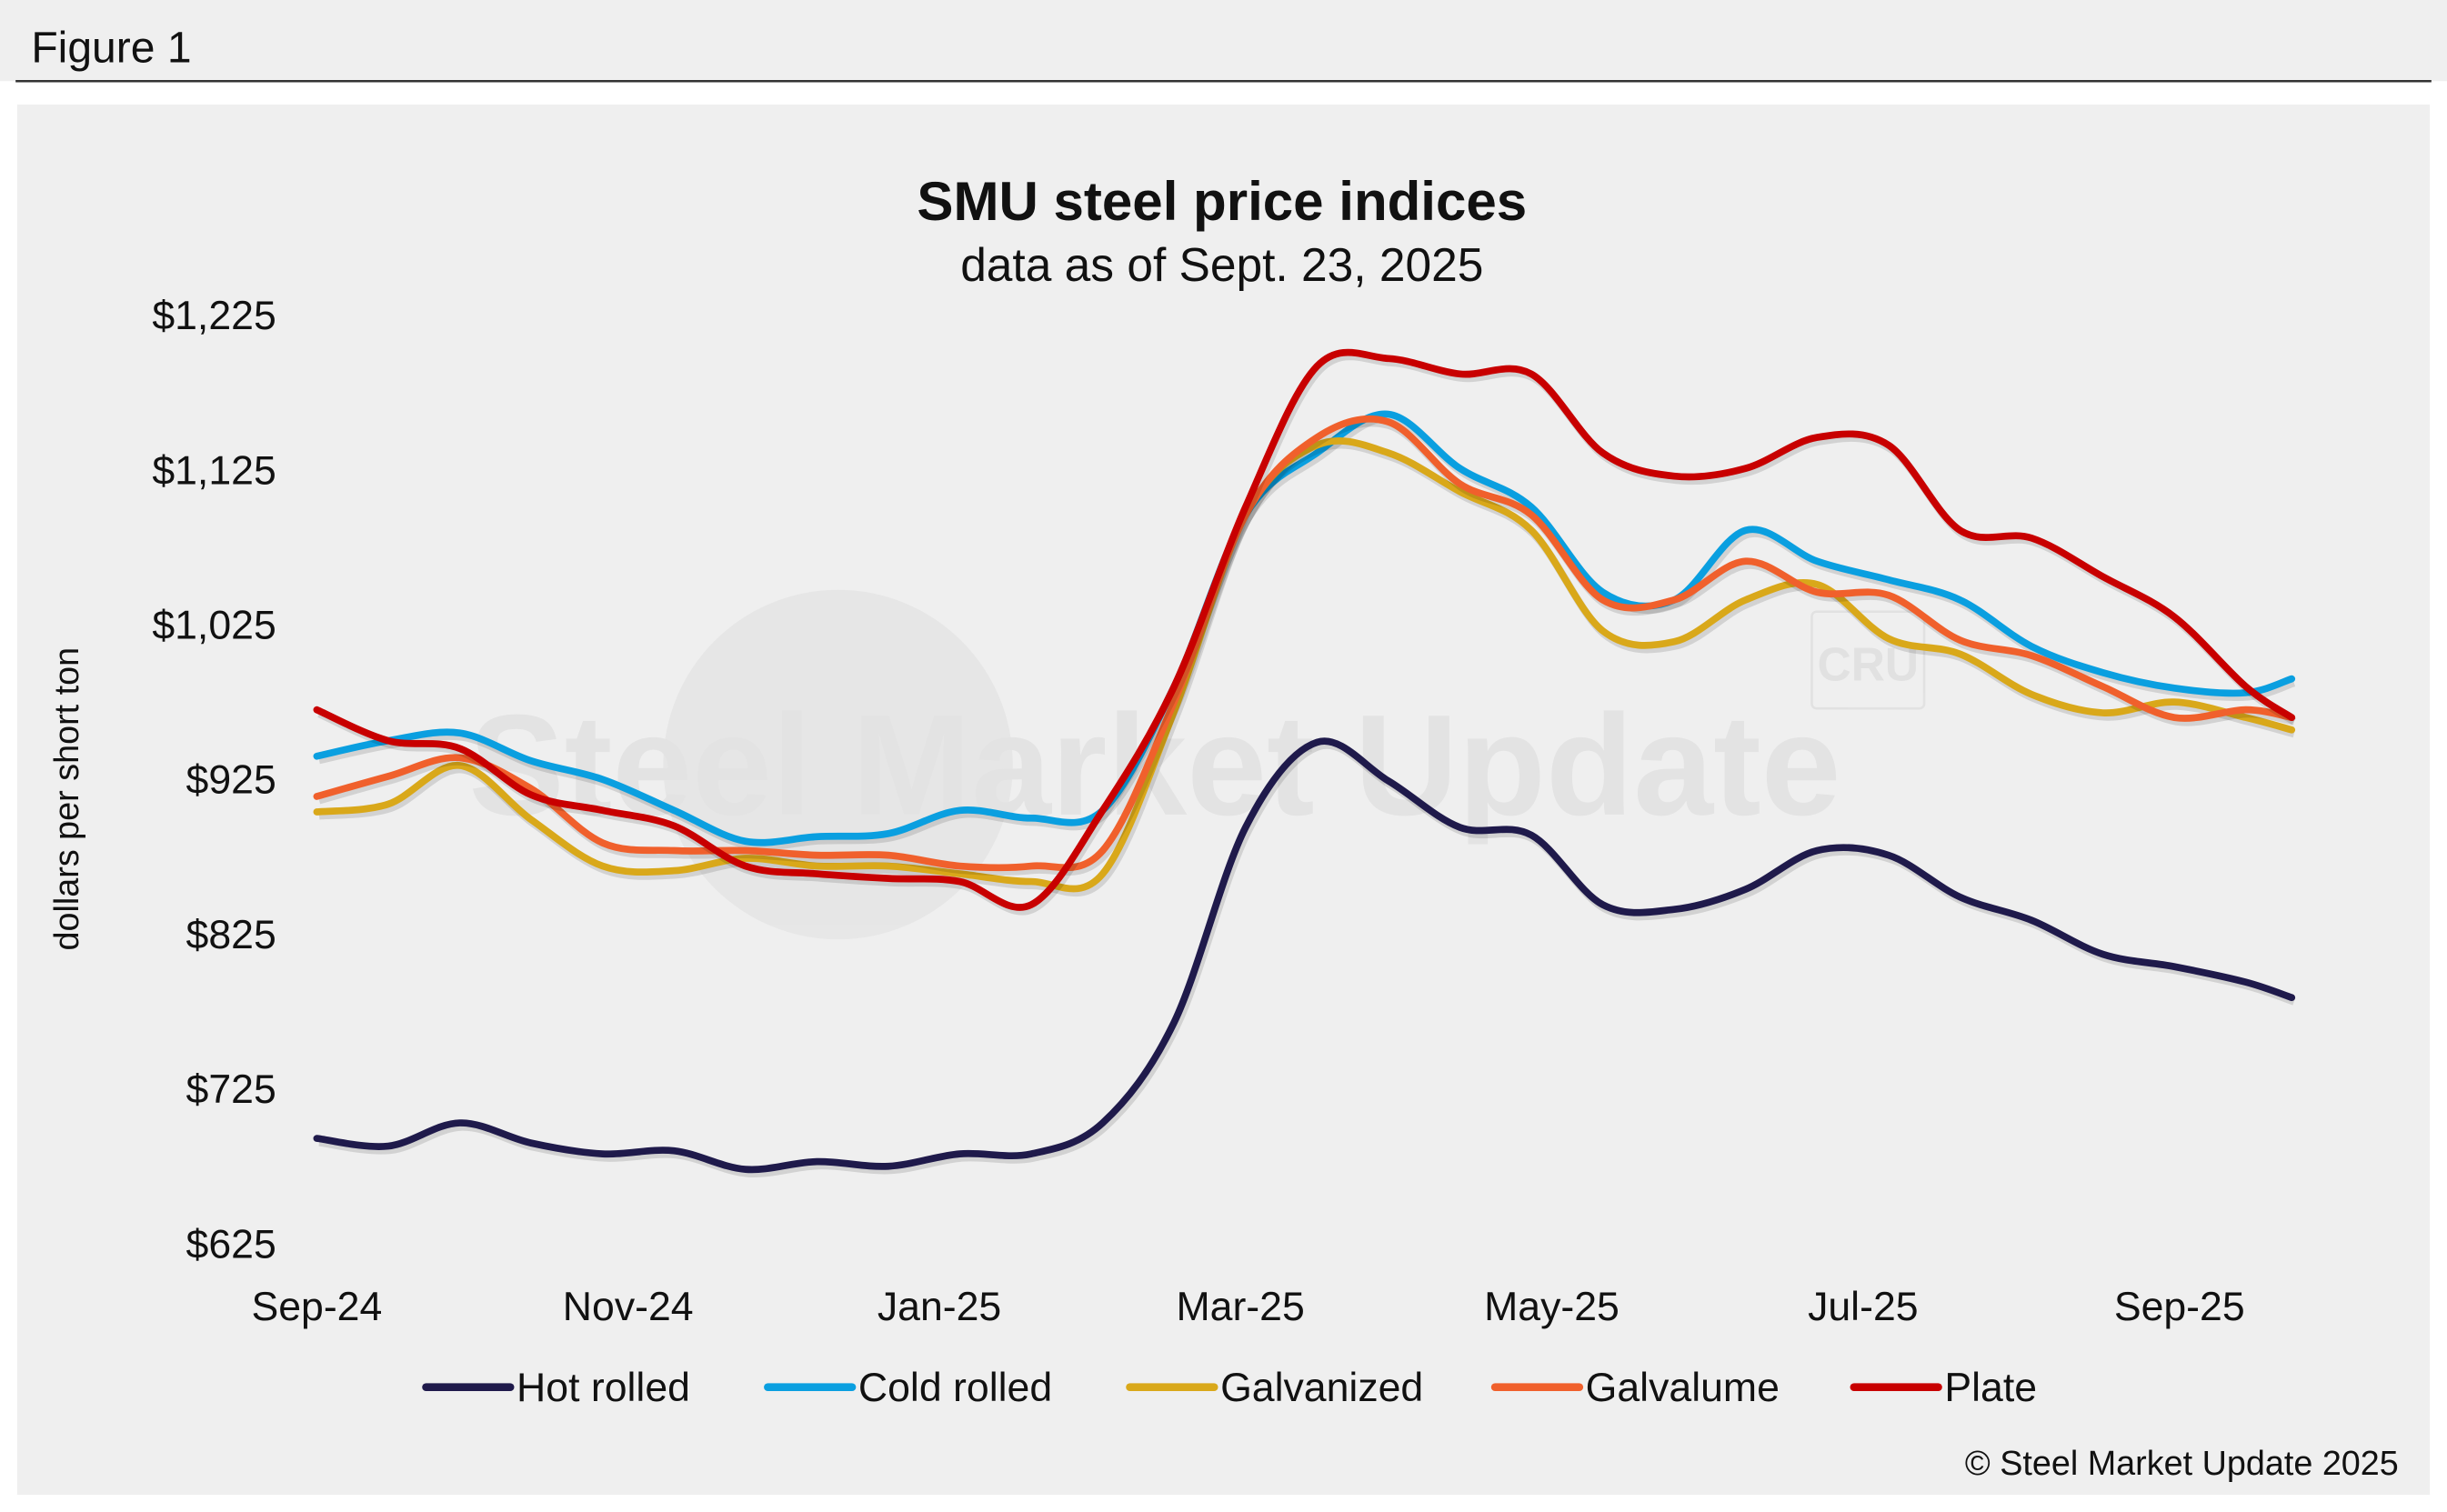 The width and height of the screenshot is (2447, 1512). I want to click on y-tick-label: $625, so click(231, 1244).